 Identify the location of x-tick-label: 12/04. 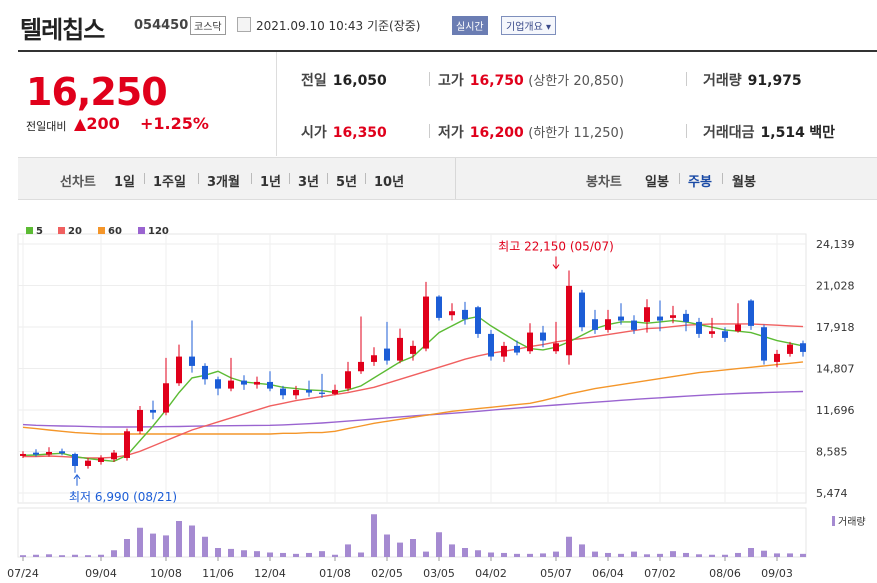
(270, 573).